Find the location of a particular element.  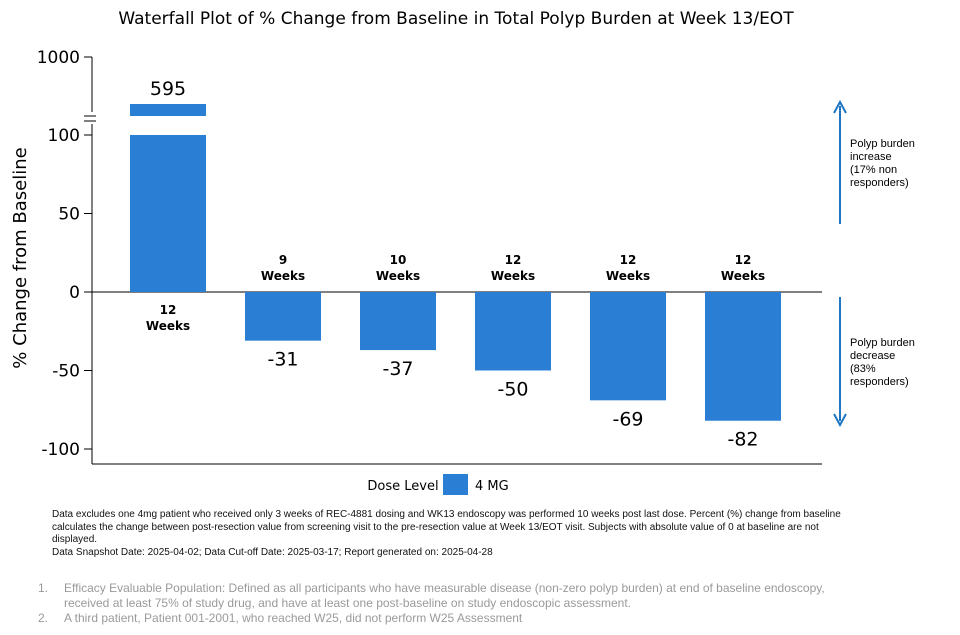

legend-title: Dose Level is located at coordinates (402, 486).